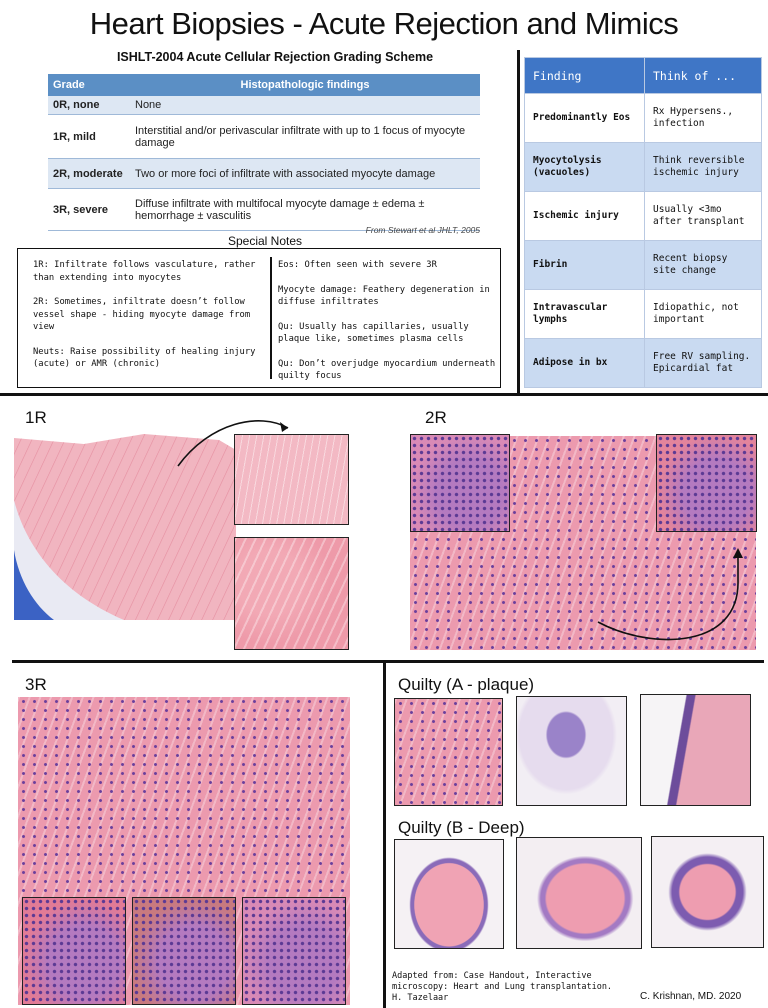  I want to click on think-cell: Rx Hypersens., infection, so click(703, 118).